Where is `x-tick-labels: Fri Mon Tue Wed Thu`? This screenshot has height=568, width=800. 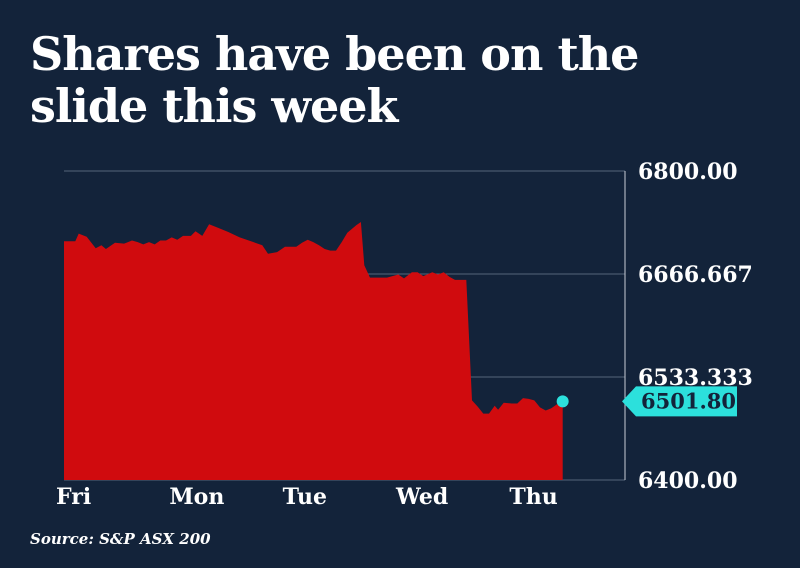 x-tick-labels: Fri Mon Tue Wed Thu is located at coordinates (307, 497).